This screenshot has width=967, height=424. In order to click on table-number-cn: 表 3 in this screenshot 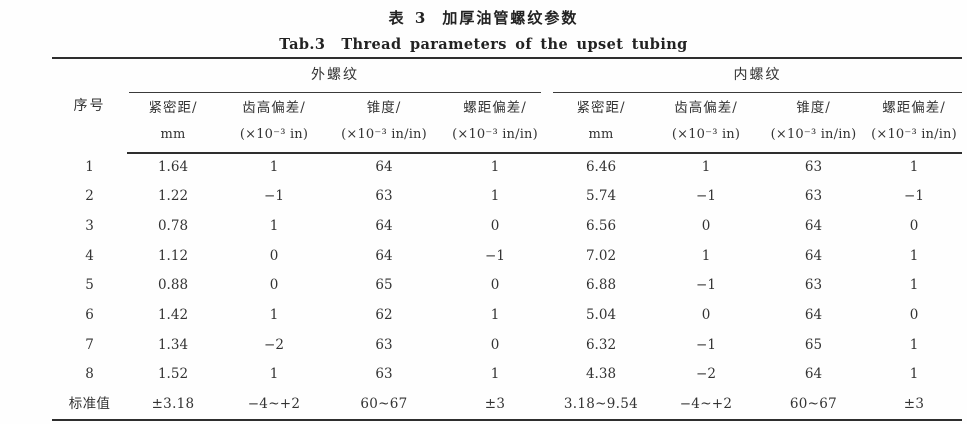, I will do `click(408, 18)`.